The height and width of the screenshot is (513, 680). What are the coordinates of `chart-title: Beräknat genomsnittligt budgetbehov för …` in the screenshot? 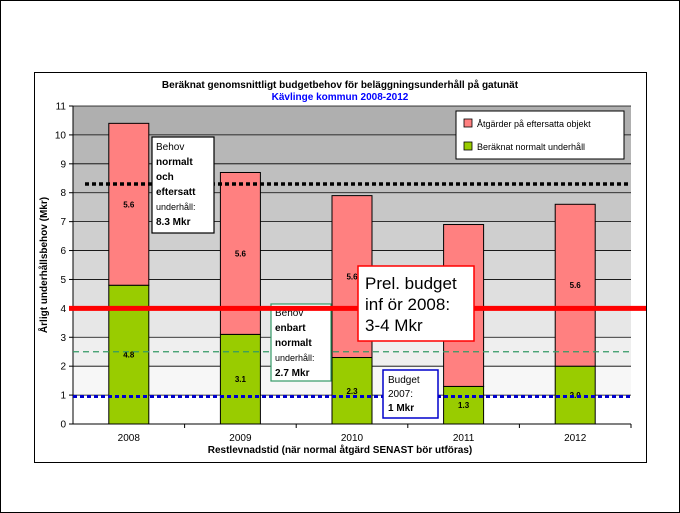 It's located at (340, 85).